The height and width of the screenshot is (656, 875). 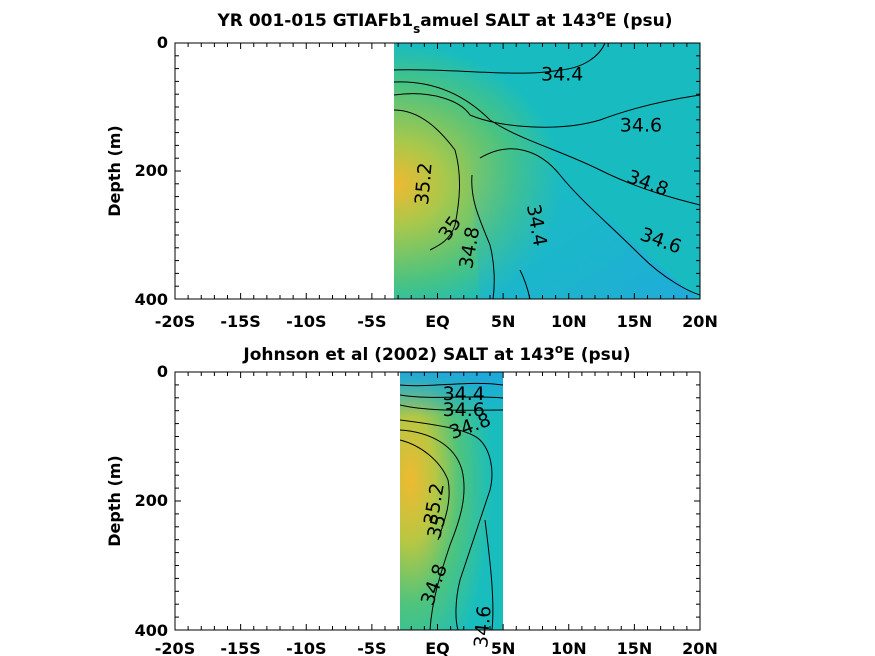 I want to click on bottom-heatmap, so click(x=451, y=501).